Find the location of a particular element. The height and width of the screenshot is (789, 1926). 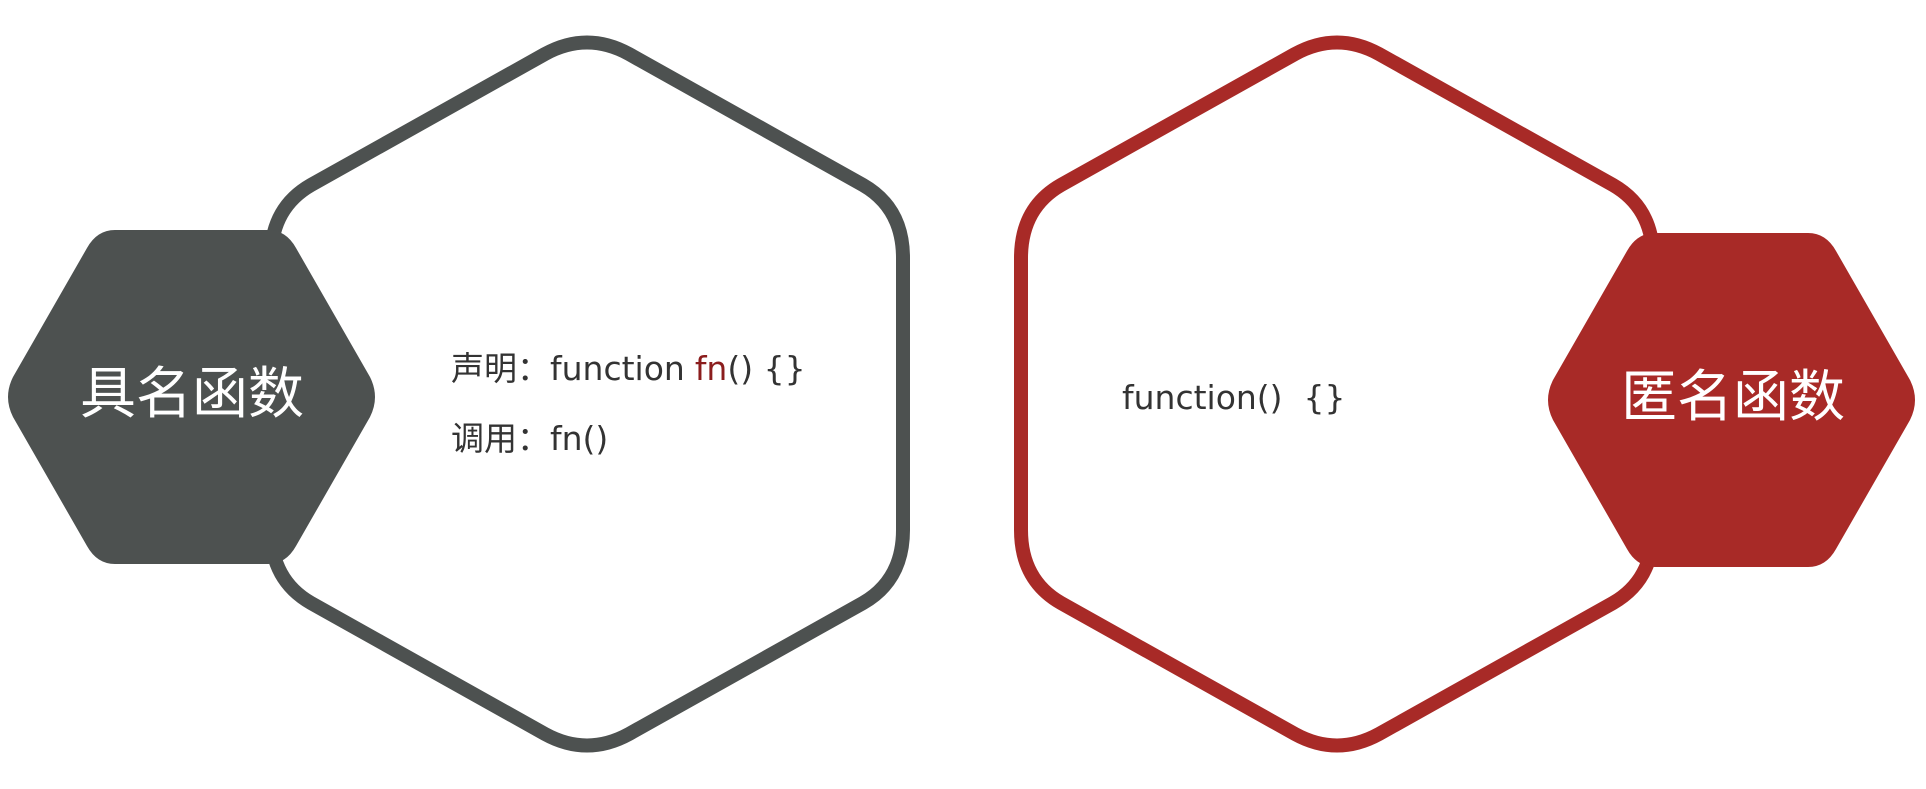

anonymous-function-badge-hexagon is located at coordinates (1731, 400).